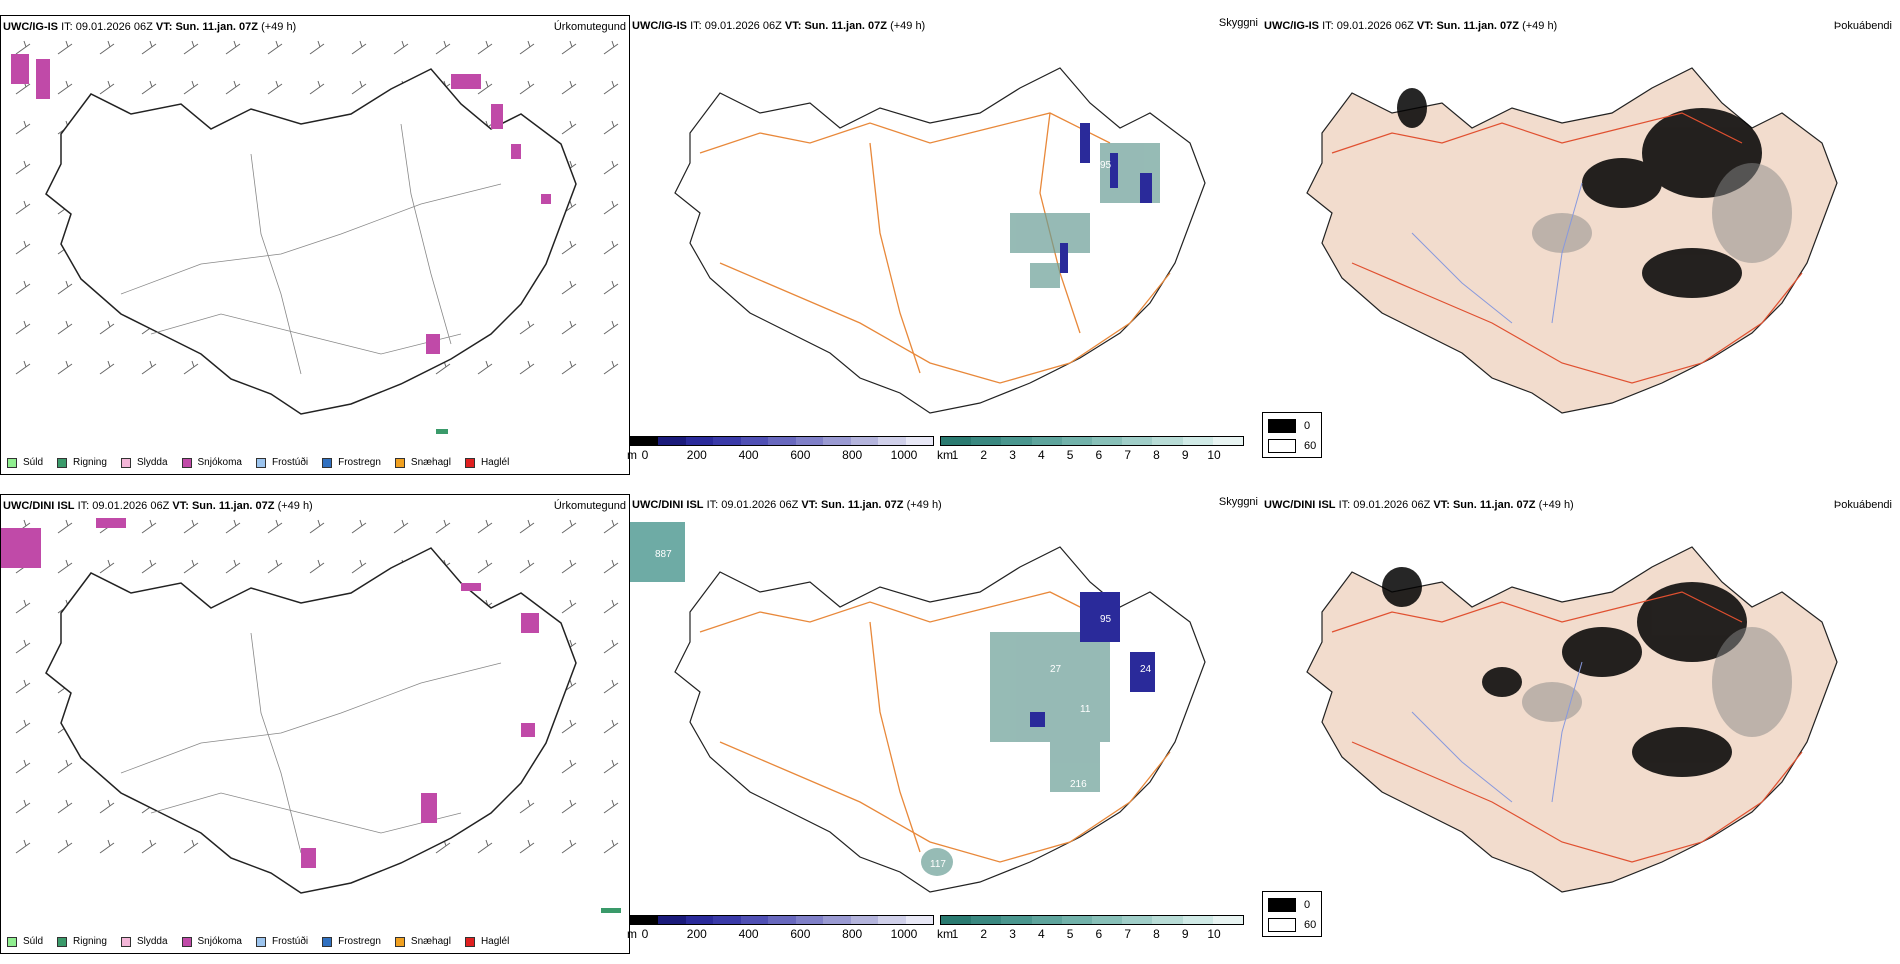 The image size is (1900, 964). Describe the element at coordinates (152, 462) in the screenshot. I see `legend-label: Slydda` at that location.